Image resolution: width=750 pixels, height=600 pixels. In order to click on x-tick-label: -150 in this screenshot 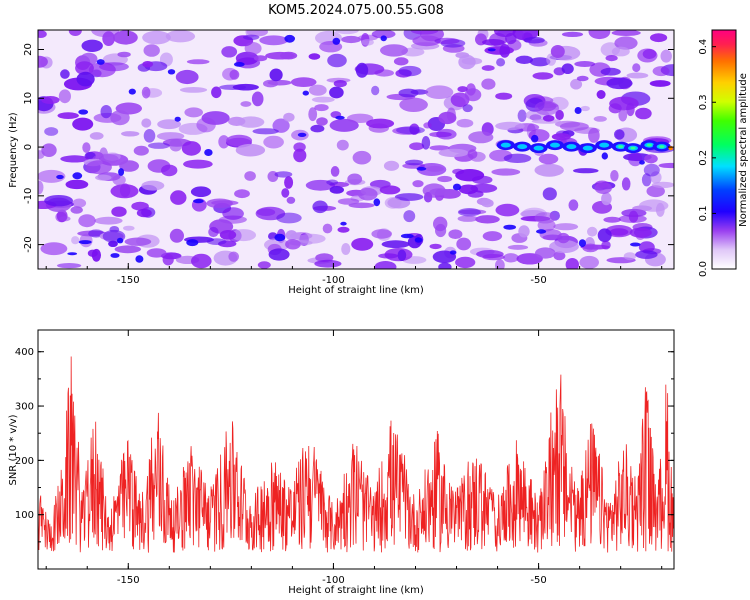, I will do `click(128, 280)`.